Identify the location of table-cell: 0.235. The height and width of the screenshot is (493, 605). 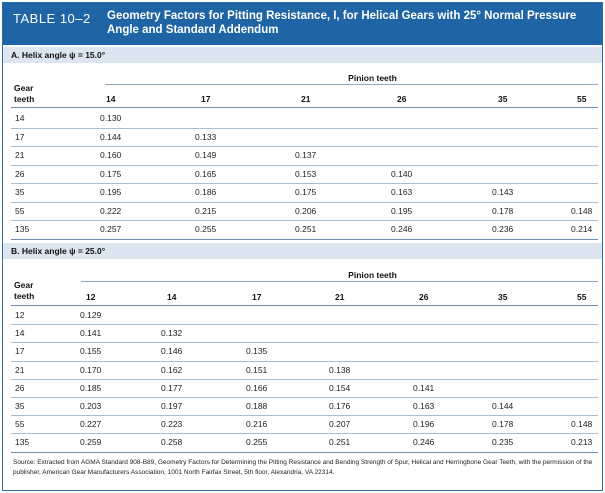
(503, 442).